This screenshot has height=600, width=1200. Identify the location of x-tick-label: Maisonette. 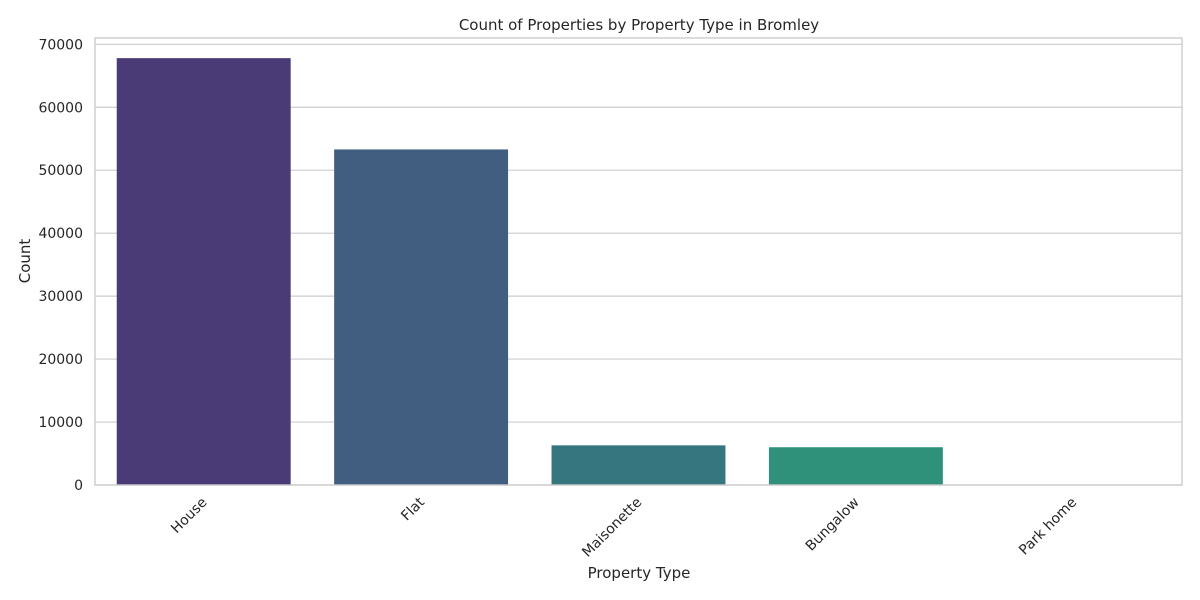
(612, 528).